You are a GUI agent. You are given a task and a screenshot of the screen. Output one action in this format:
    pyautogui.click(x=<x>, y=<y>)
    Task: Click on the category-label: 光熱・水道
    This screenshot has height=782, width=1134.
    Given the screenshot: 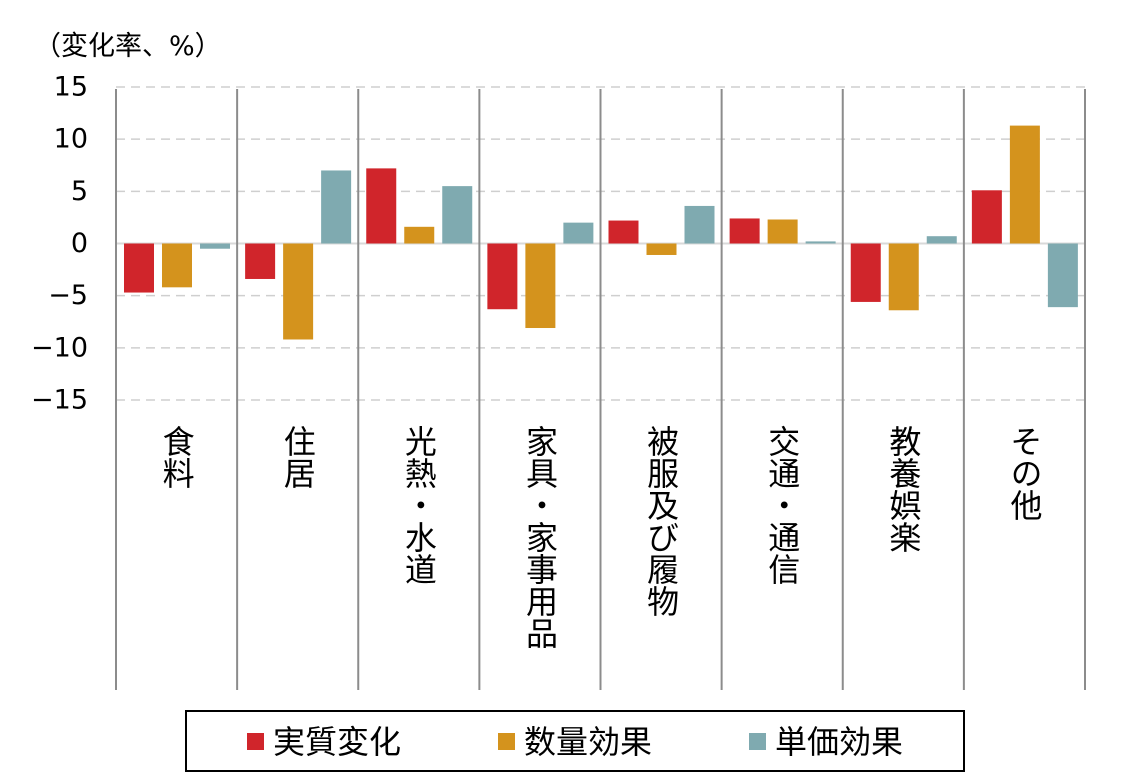 What is the action you would take?
    pyautogui.click(x=419, y=505)
    